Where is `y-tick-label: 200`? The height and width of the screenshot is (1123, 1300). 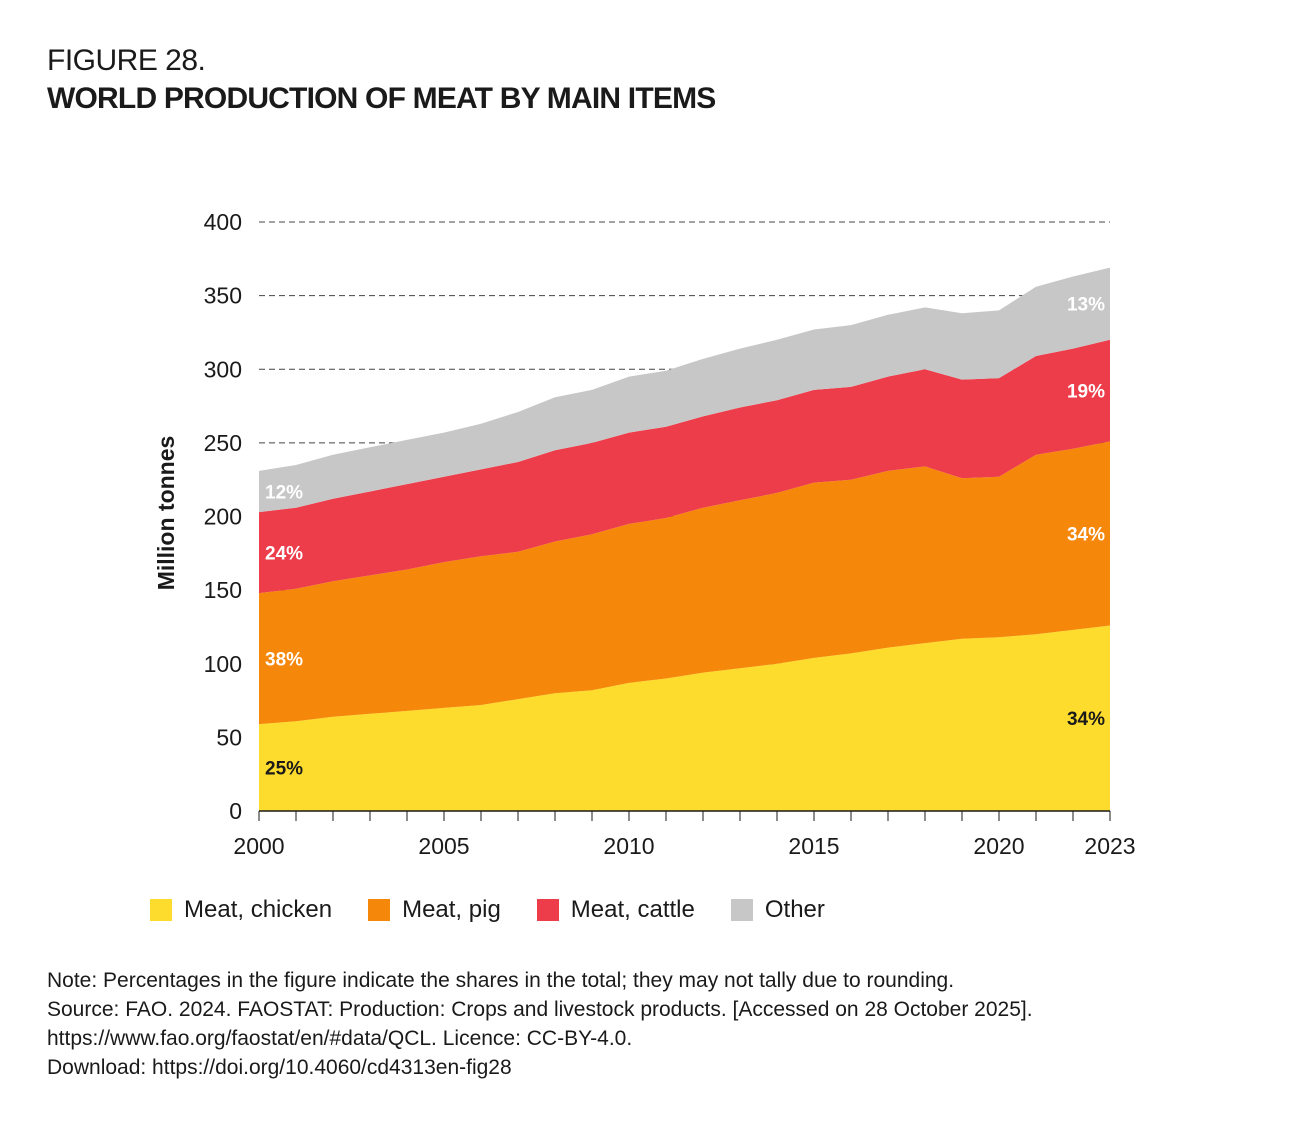
y-tick-label: 200 is located at coordinates (223, 517).